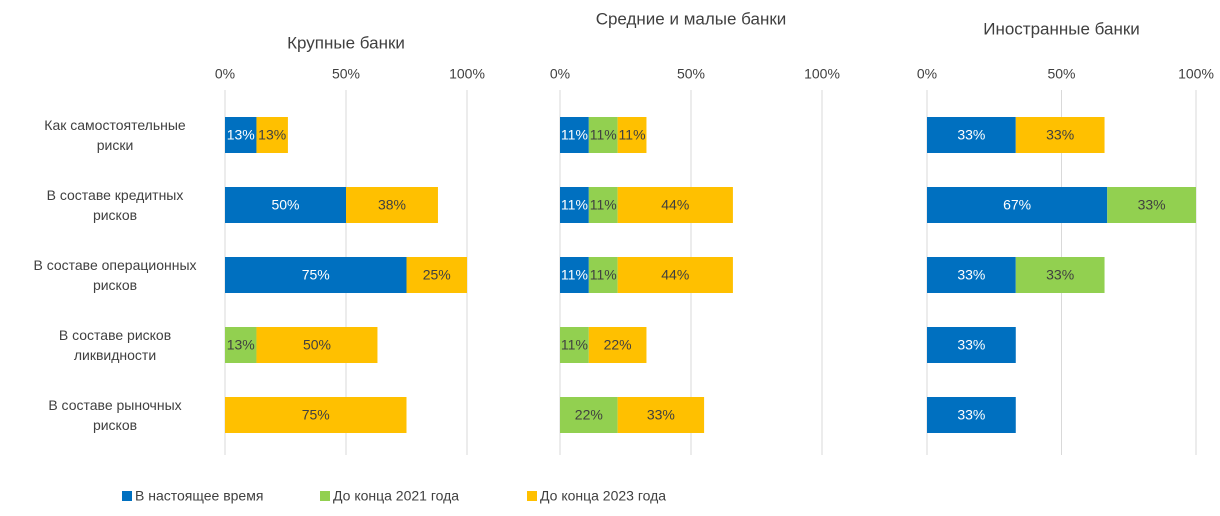 The image size is (1220, 516). What do you see at coordinates (1061, 28) in the screenshot?
I see `panel-title: Иностранные банки` at bounding box center [1061, 28].